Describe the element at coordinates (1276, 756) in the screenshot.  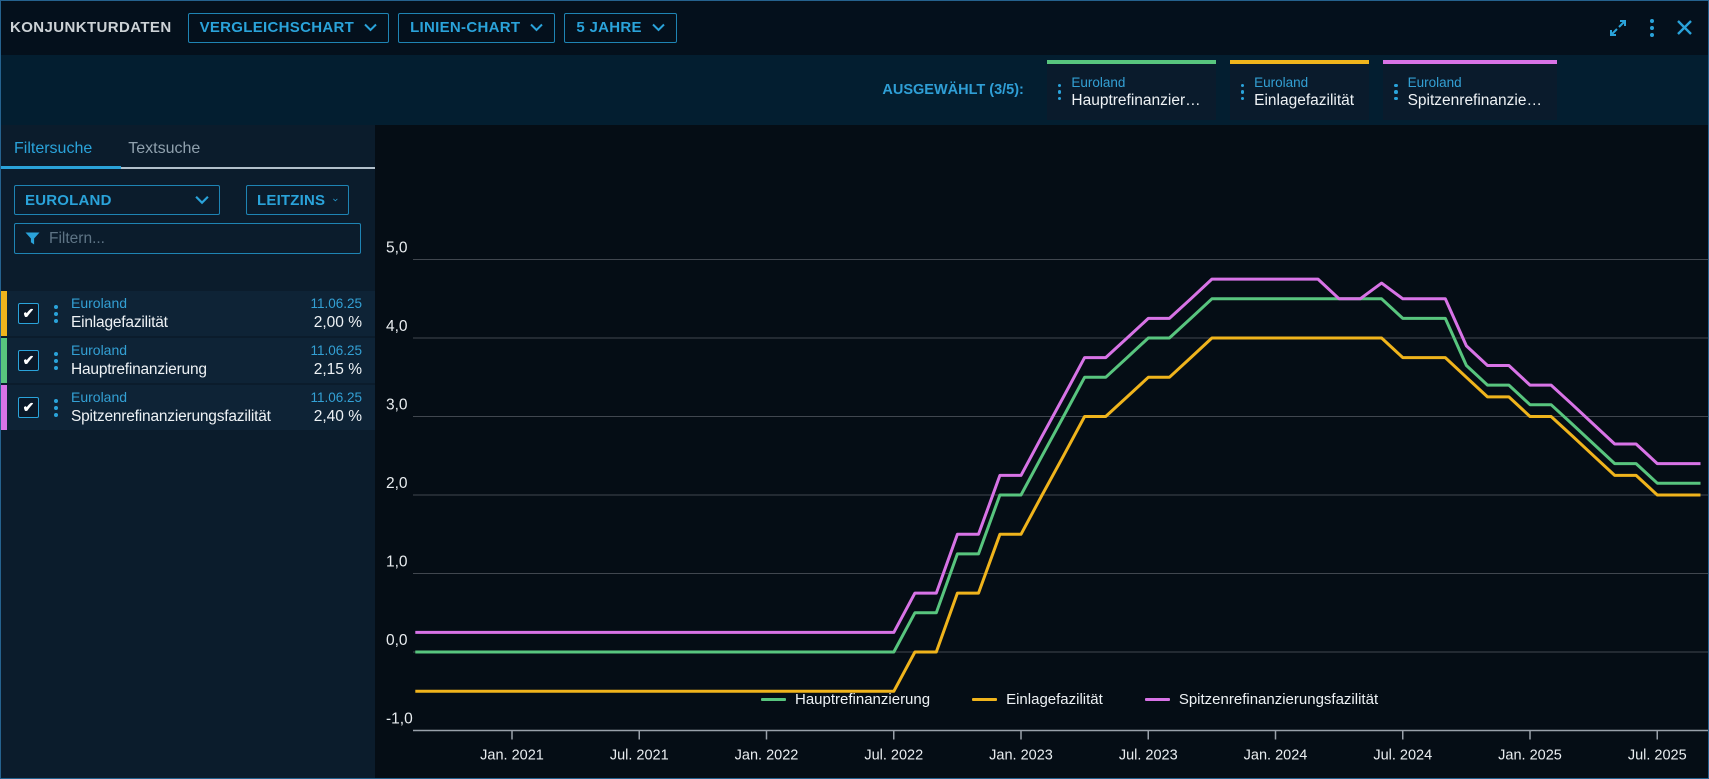
I see `svg-text: Jan. 2024` at that location.